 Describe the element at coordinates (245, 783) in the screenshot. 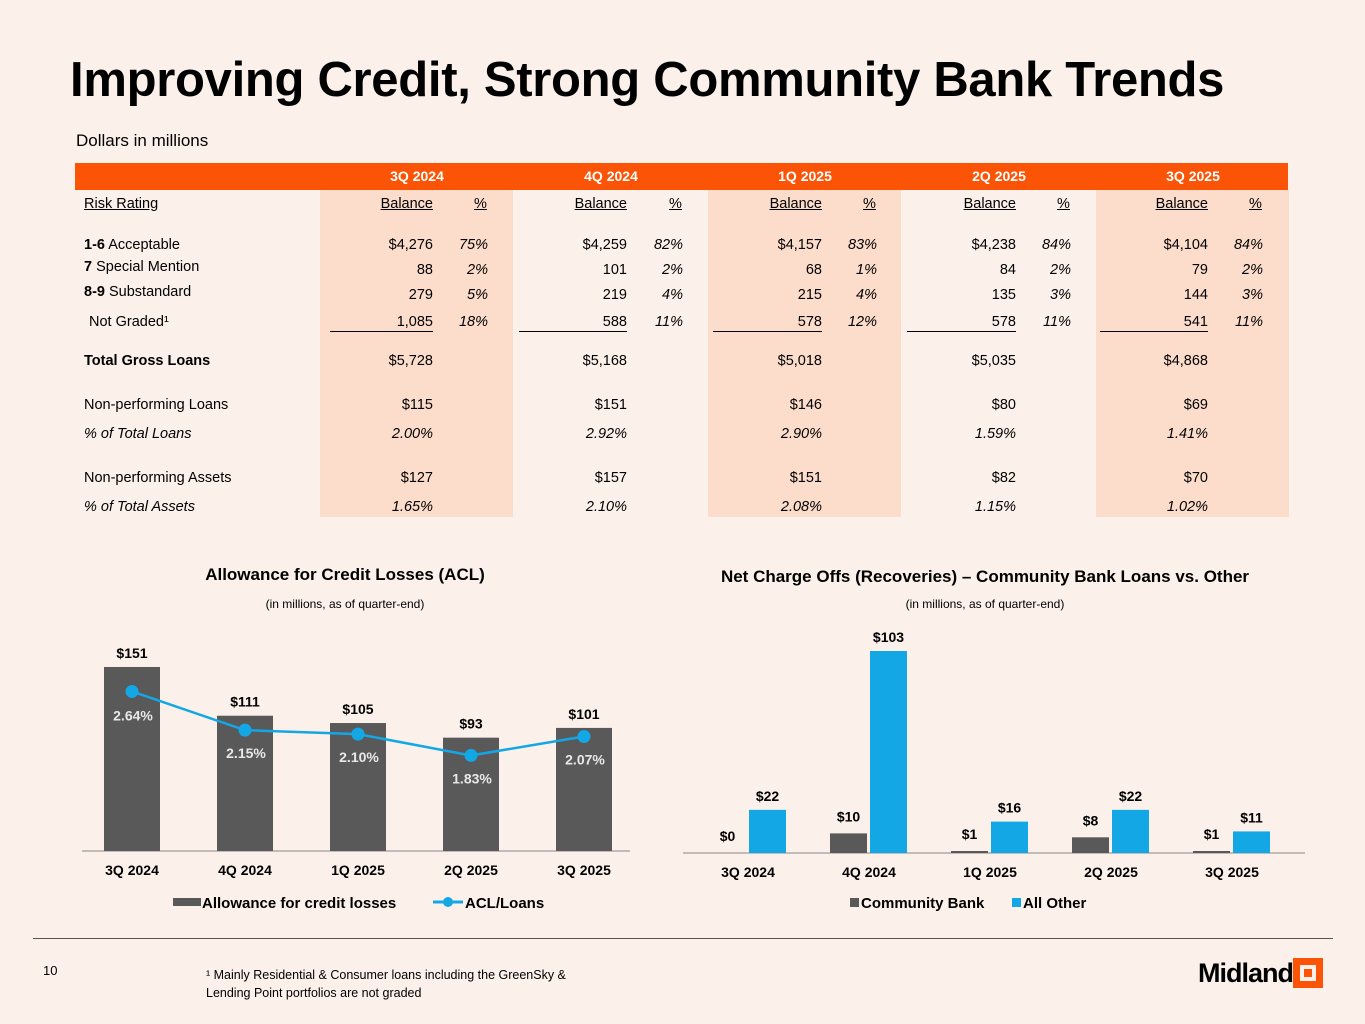

I see `acl-bar` at that location.